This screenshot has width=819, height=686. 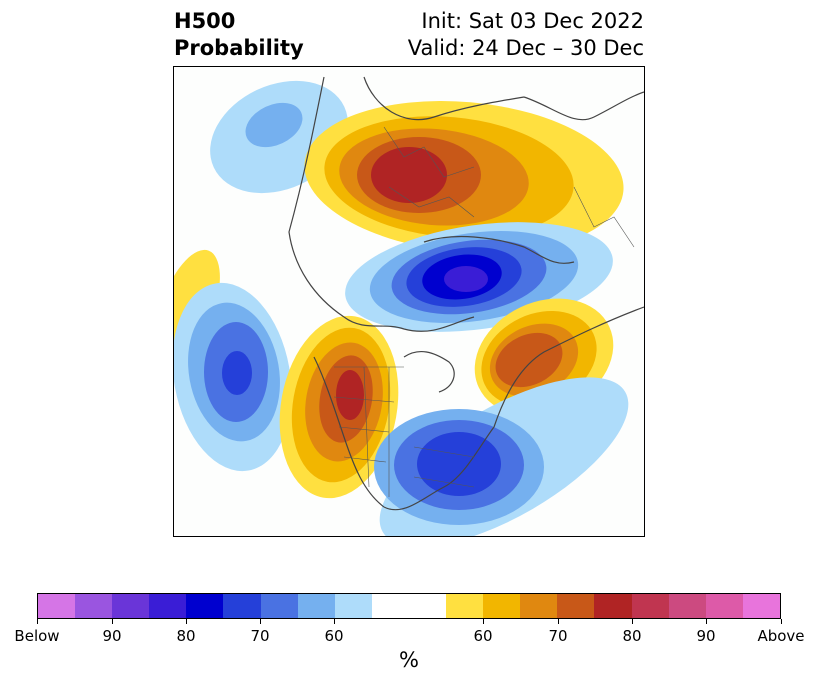 I want to click on warm-area-west-na, so click(x=339, y=407).